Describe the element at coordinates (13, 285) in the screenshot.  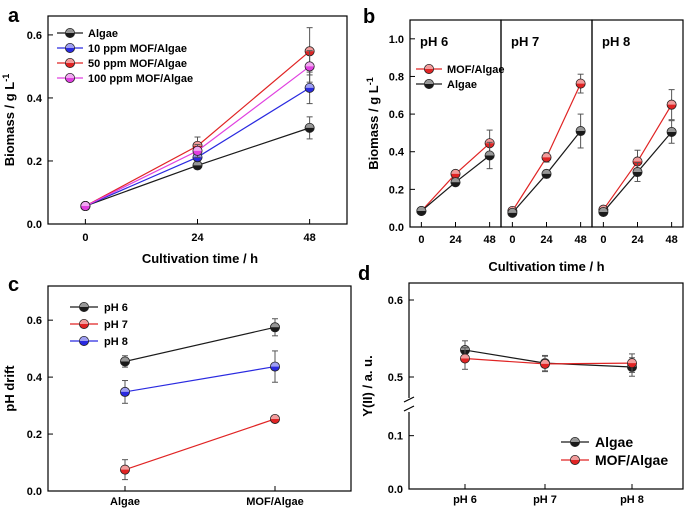
I see `panel-label-c: c` at that location.